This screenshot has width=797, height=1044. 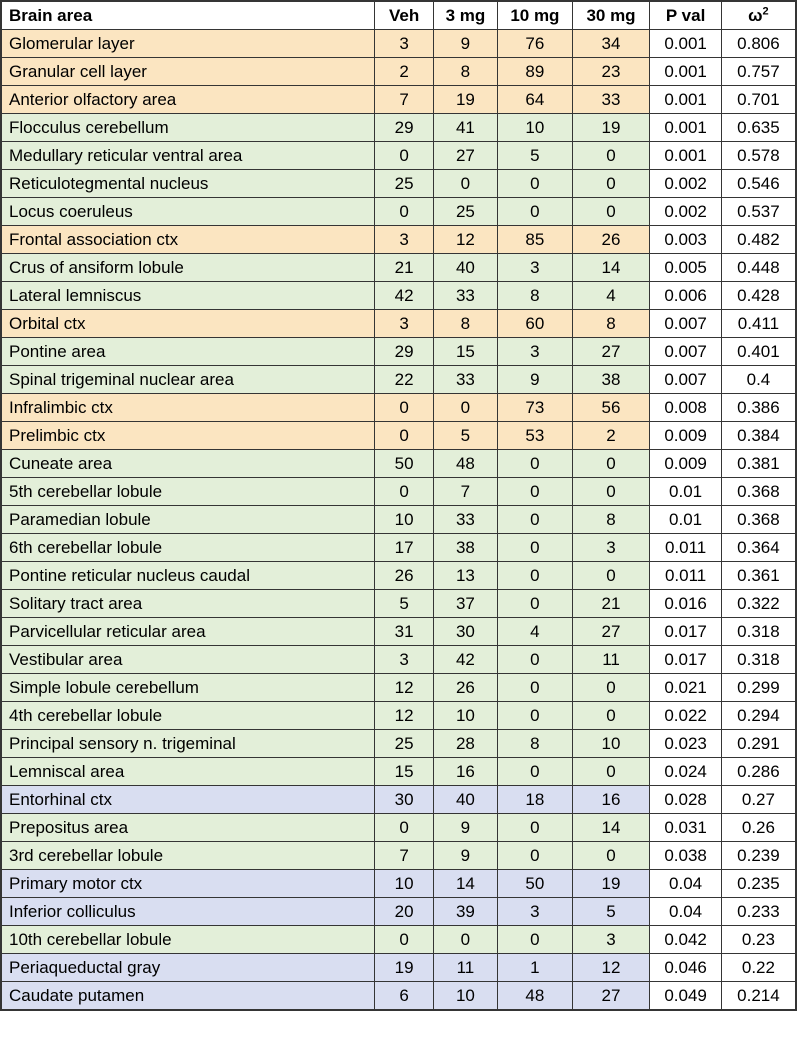 I want to click on dose-10mg-cell: 8, so click(x=535, y=743).